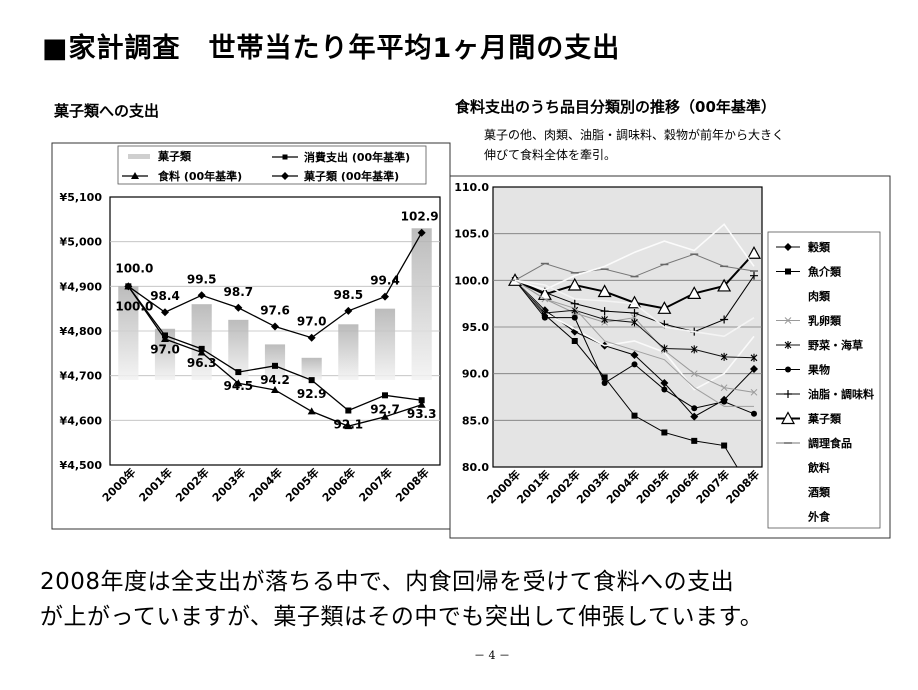 Image resolution: width=918 pixels, height=690 pixels. I want to click on left-legend-swatch-bar, so click(139, 156).